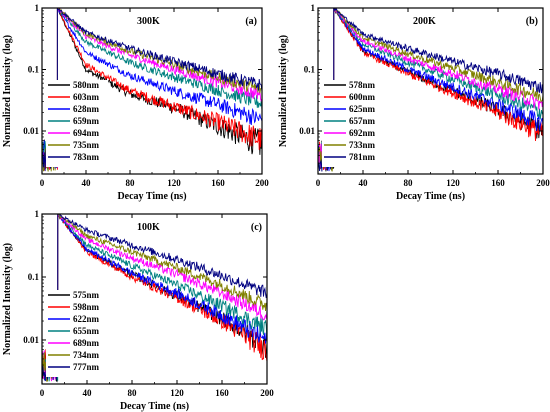  Describe the element at coordinates (86, 331) in the screenshot. I see `legend-label: 655nm` at that location.